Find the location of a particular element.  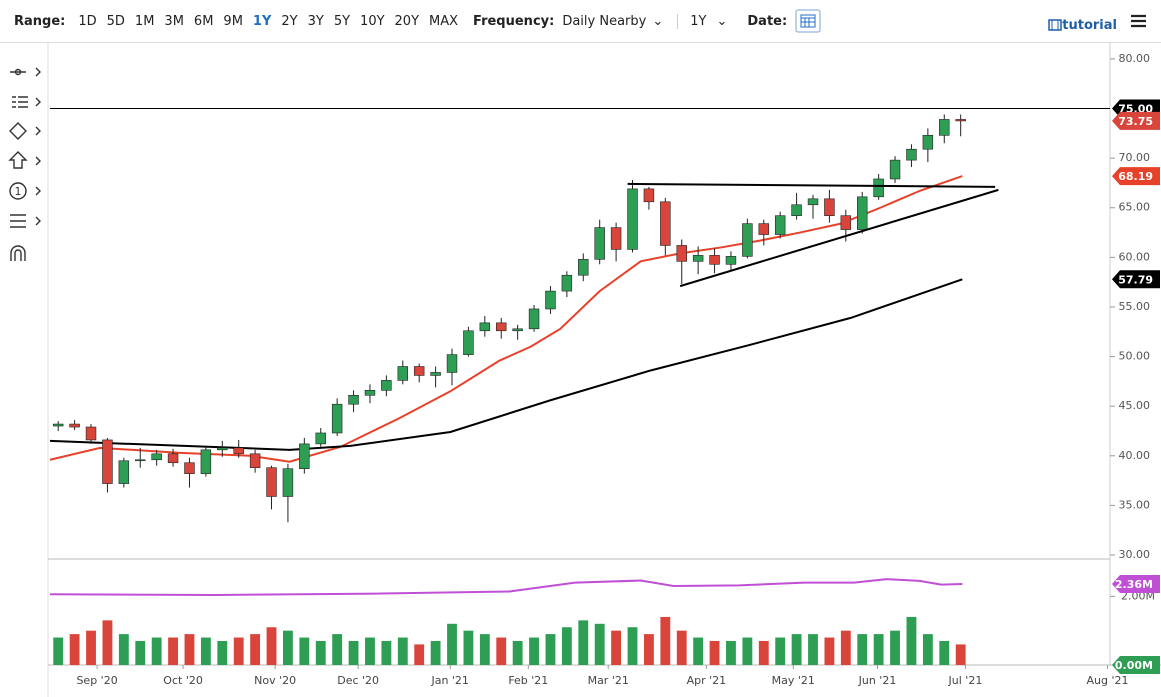

fib-tool is located at coordinates (26, 102).